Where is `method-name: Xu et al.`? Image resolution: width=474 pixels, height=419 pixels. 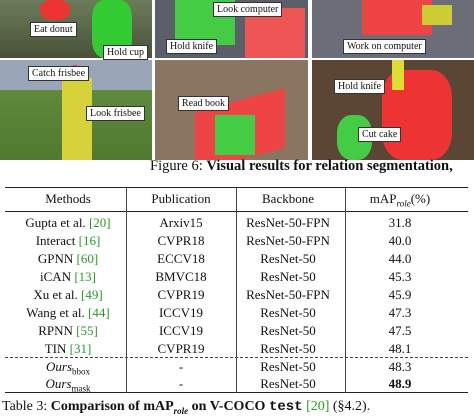
method-name: Xu et al. is located at coordinates (55, 294).